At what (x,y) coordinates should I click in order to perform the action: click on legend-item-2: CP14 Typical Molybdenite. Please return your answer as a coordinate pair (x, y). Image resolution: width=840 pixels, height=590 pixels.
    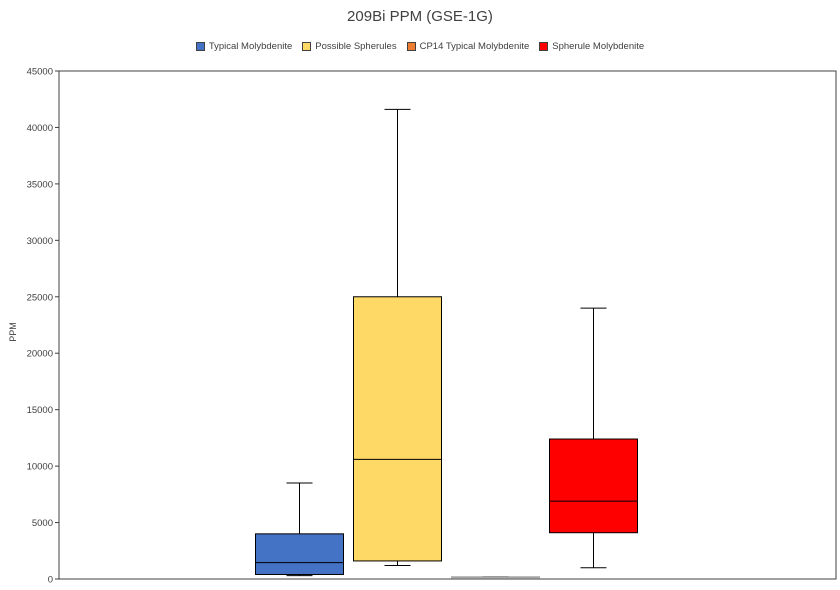
    Looking at the image, I should click on (468, 46).